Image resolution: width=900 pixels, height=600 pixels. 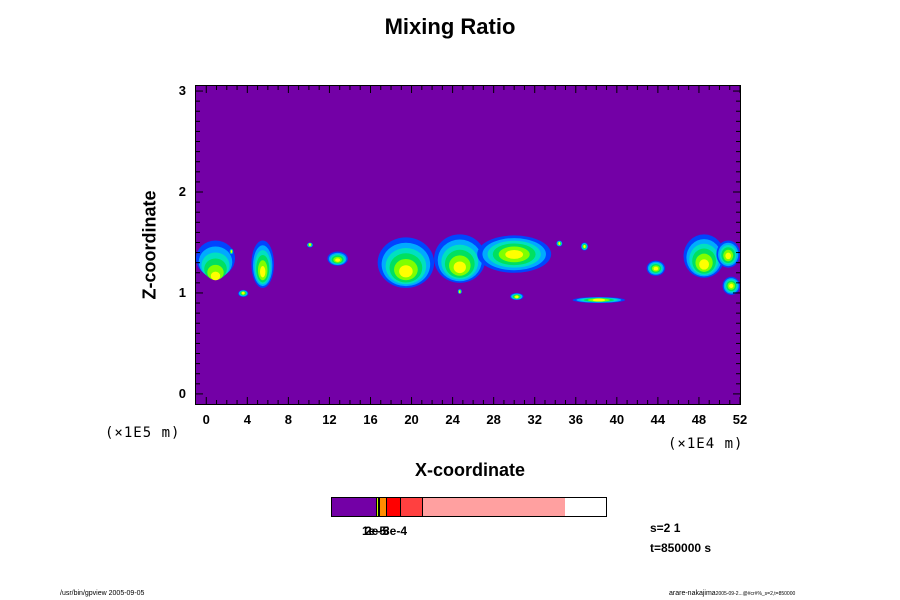 What do you see at coordinates (450, 26) in the screenshot?
I see `chart-title: Mixing Ratio` at bounding box center [450, 26].